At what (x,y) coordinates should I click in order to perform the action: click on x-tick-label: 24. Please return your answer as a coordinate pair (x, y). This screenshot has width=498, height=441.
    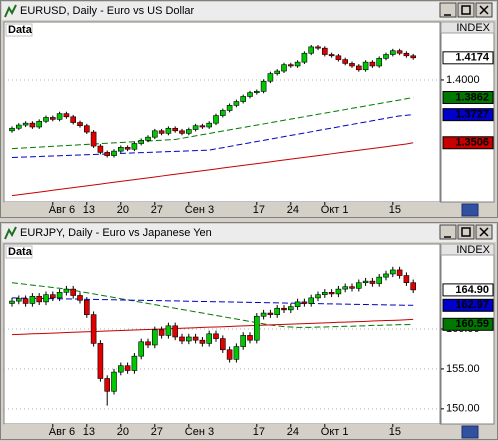
    Looking at the image, I should click on (293, 210).